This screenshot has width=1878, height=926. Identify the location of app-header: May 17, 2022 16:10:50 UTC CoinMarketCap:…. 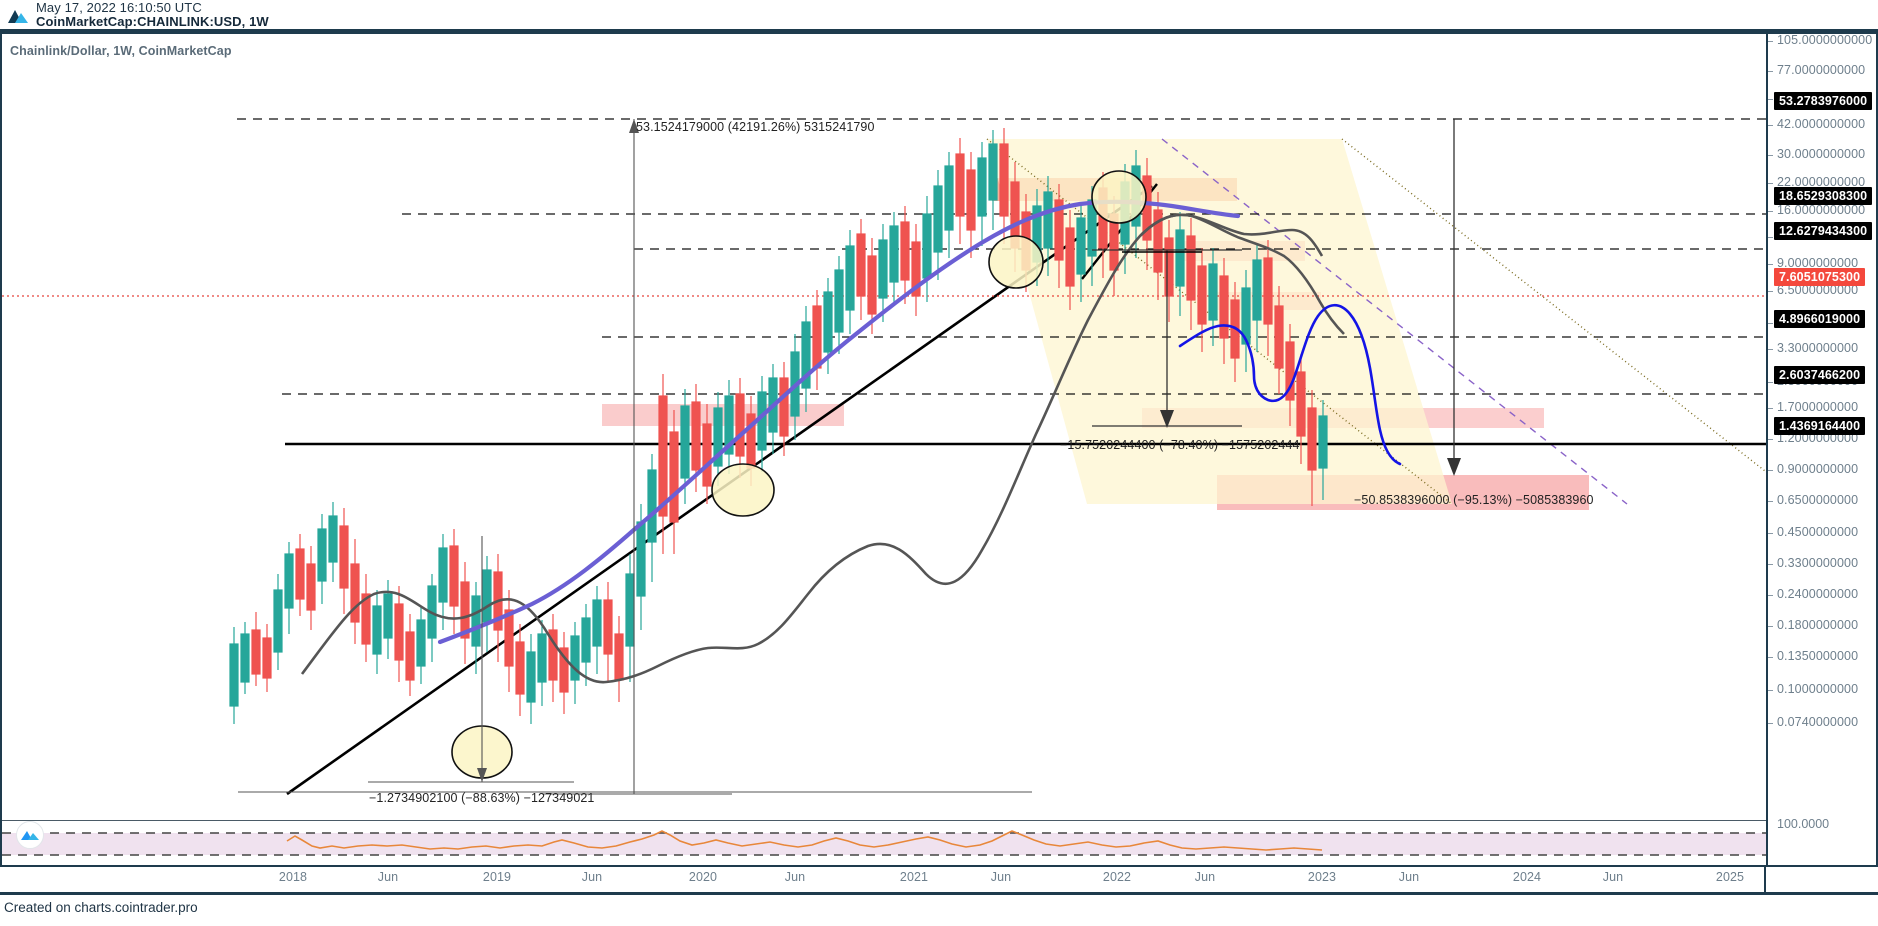
(939, 15).